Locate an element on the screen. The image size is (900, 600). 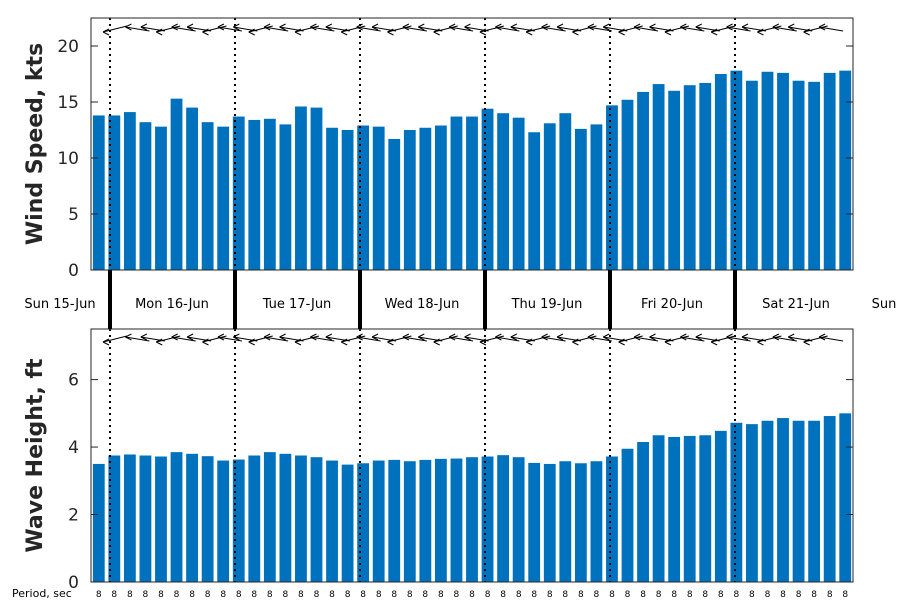
y-tick-label: 5 is located at coordinates (73, 215).